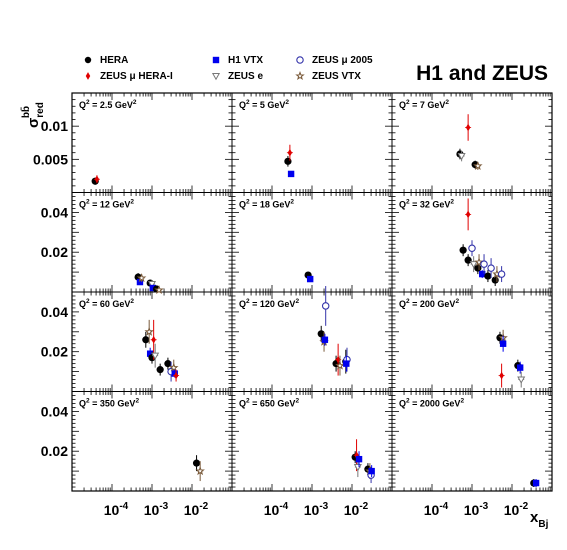  What do you see at coordinates (40, 110) in the screenshot?
I see `y-axis-subscript: red` at bounding box center [40, 110].